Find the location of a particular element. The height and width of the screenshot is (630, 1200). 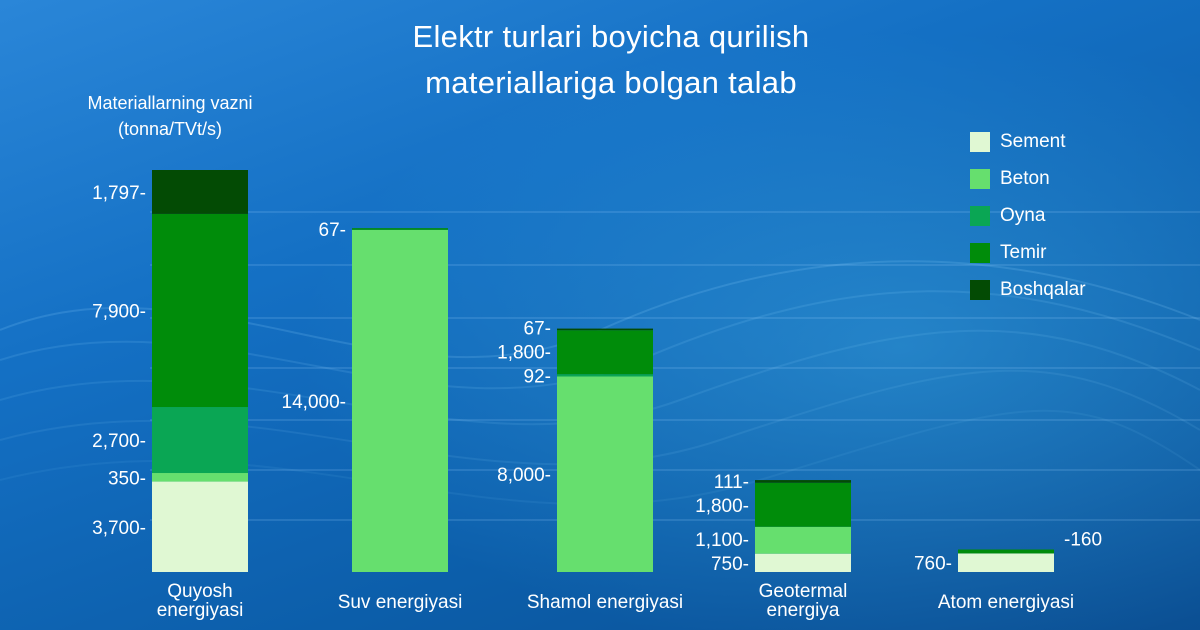

legend-swatch-temir is located at coordinates (980, 252).